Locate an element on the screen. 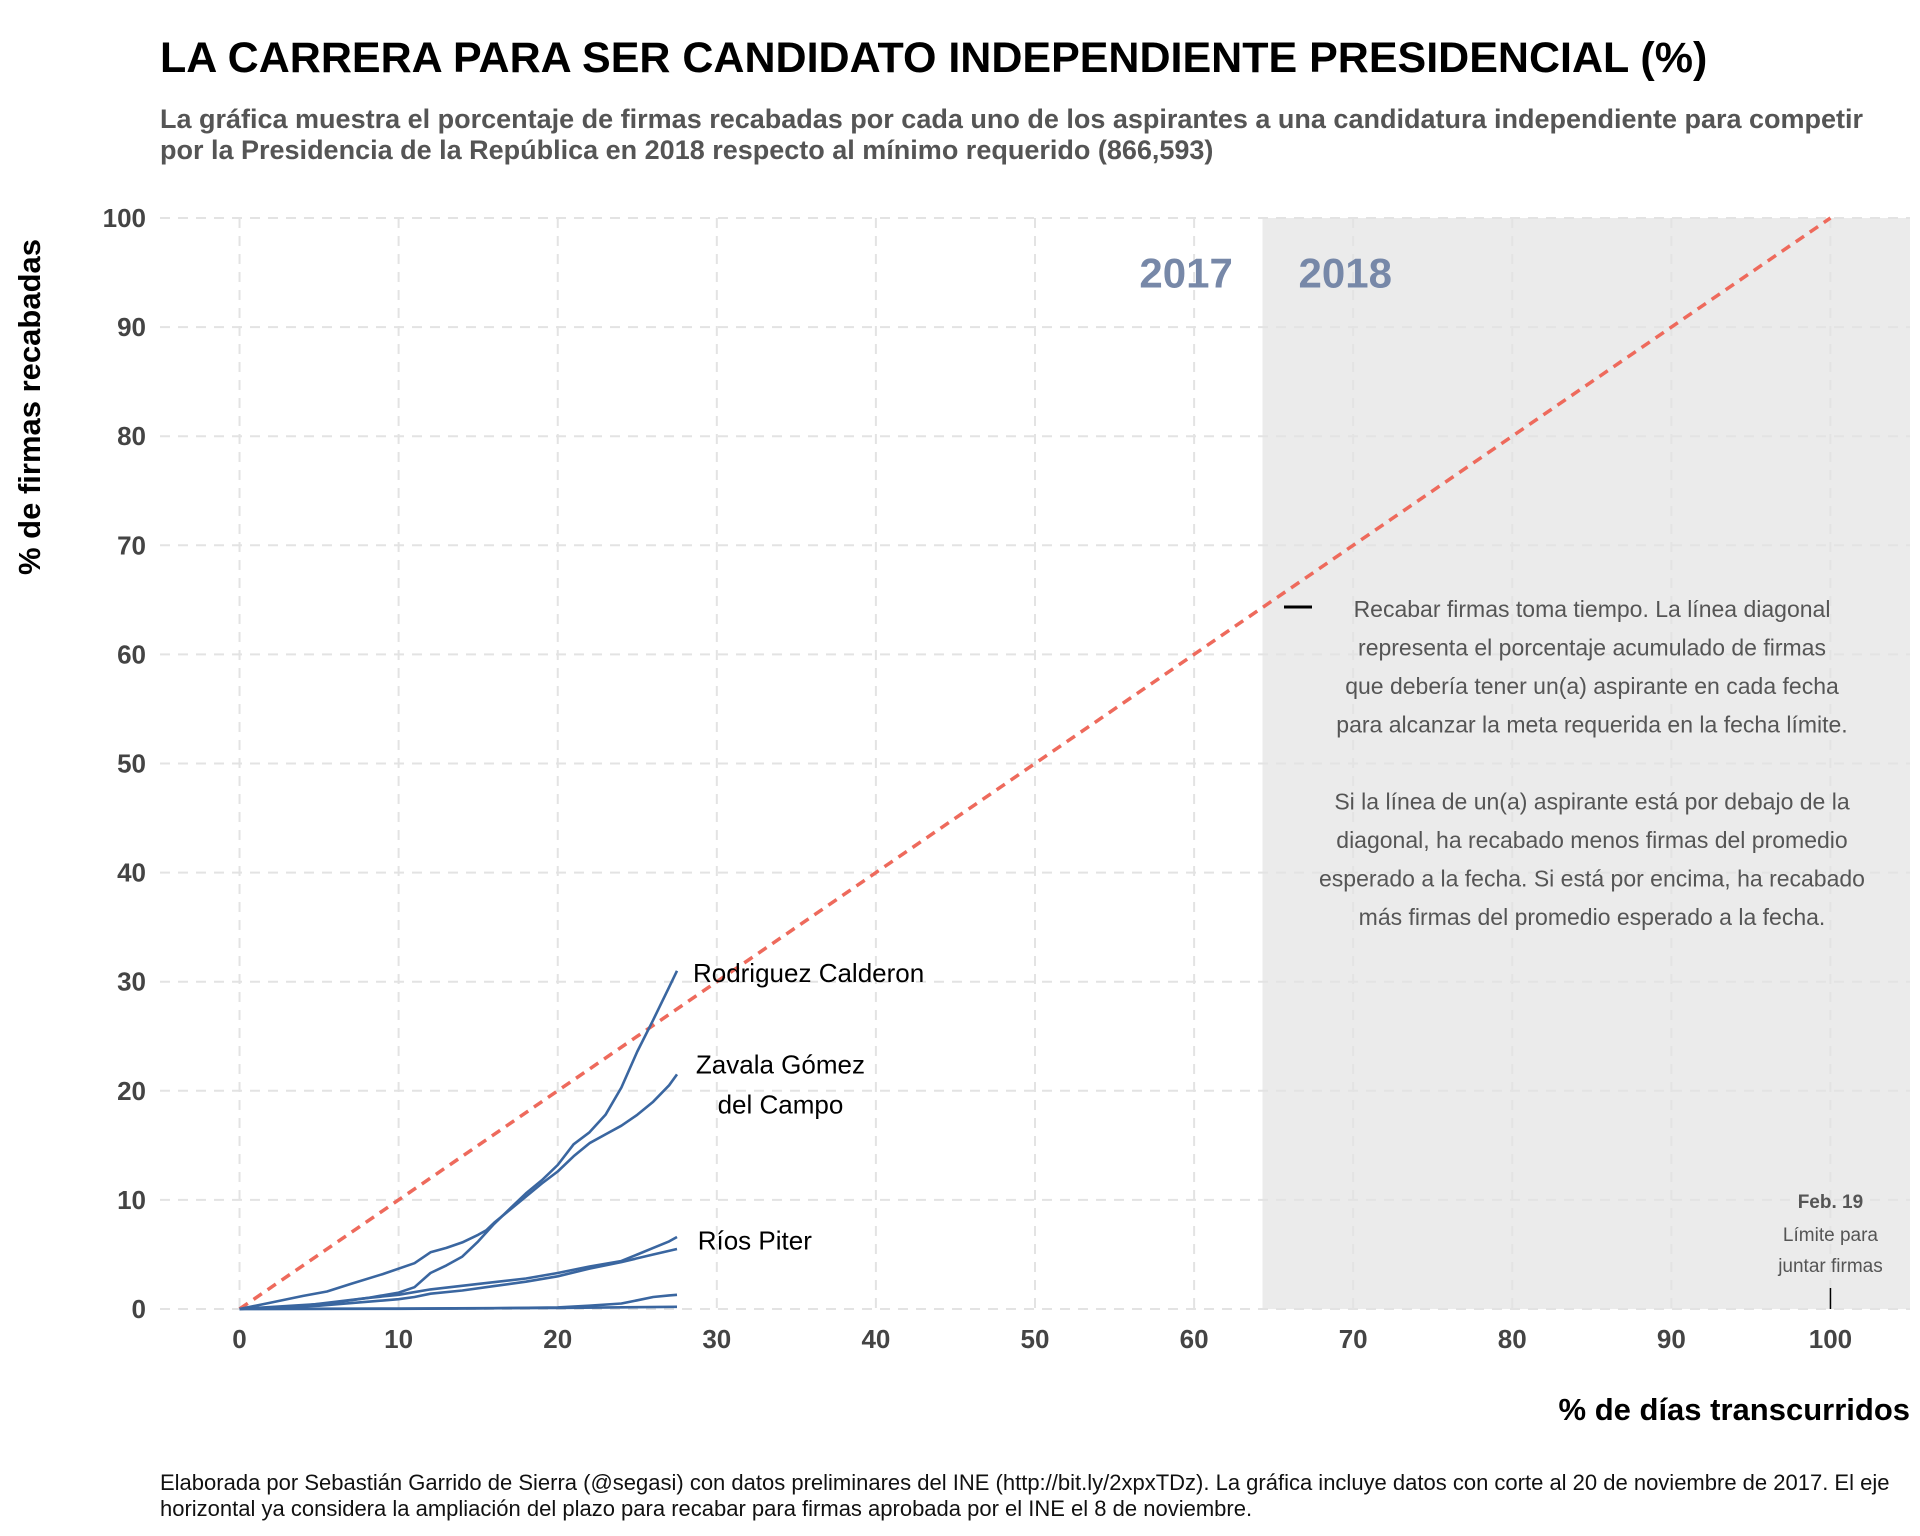 Image resolution: width=1920 pixels, height=1536 pixels. x-tick-labels: 0 10 20 30 40 50 60 70 80 90 100 is located at coordinates (1042, 1339).